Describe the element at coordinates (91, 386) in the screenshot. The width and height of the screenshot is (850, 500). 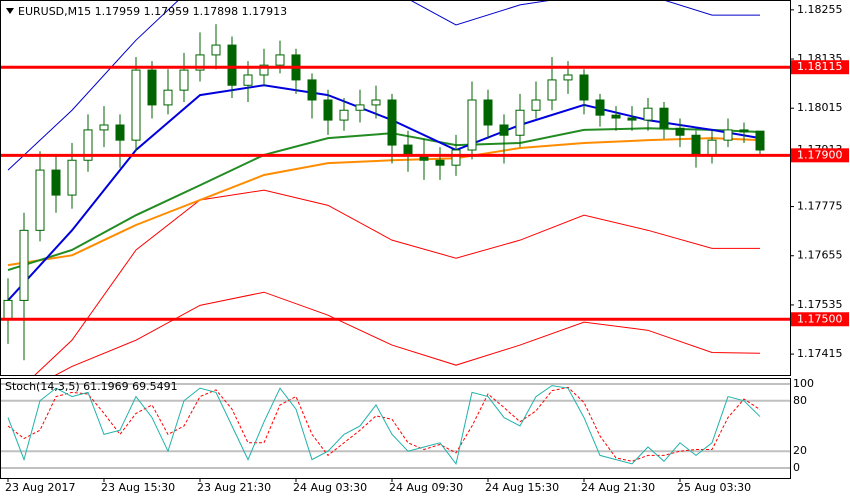
I see `stoch-title: Stoch(14,3,5) 61.1969 69.5491` at that location.